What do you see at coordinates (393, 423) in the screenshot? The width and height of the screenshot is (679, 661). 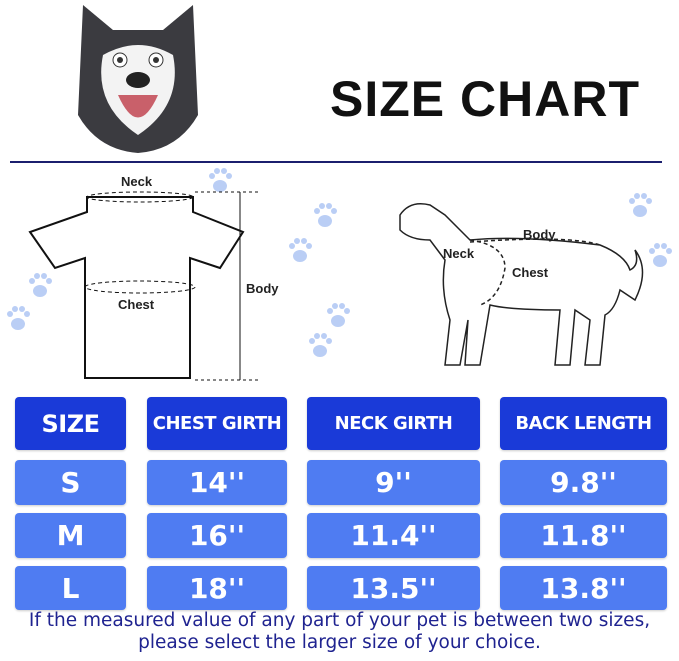 I see `header-neck-girth: NECK GIRTH` at bounding box center [393, 423].